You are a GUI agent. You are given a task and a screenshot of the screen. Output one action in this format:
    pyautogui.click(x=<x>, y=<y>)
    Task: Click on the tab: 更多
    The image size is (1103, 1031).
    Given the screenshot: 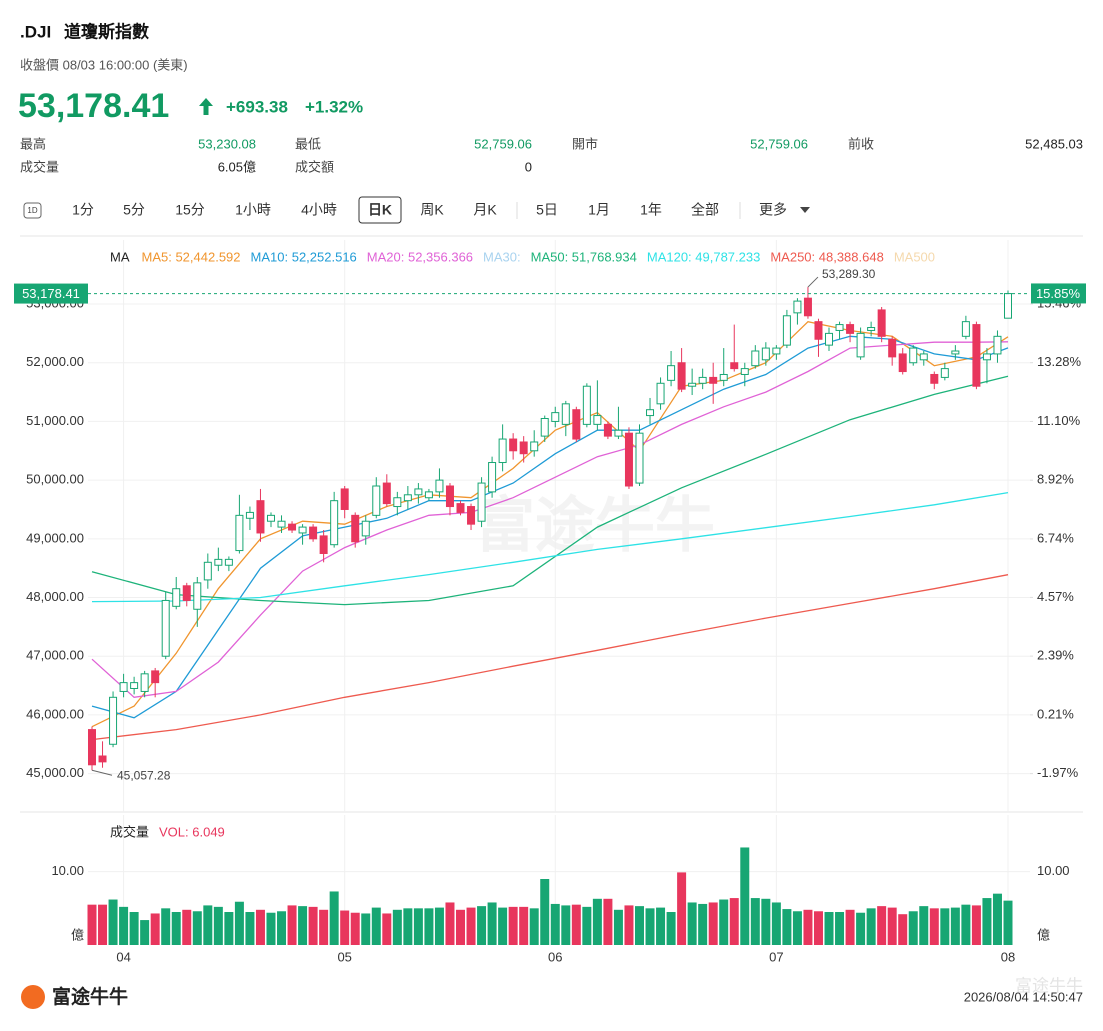 What is the action you would take?
    pyautogui.click(x=773, y=210)
    